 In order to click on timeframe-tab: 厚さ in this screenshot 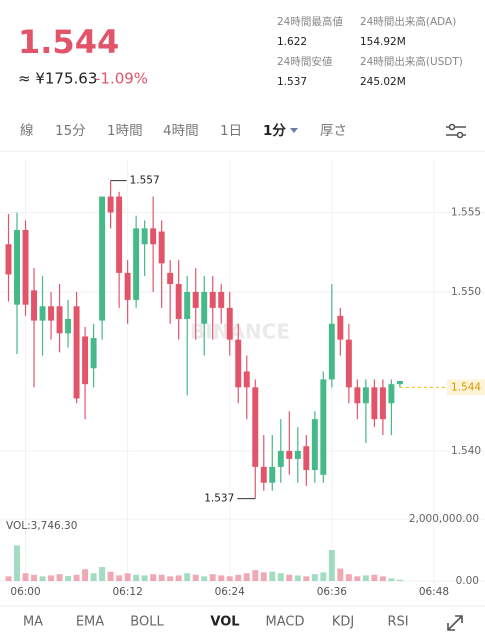, I will do `click(333, 131)`.